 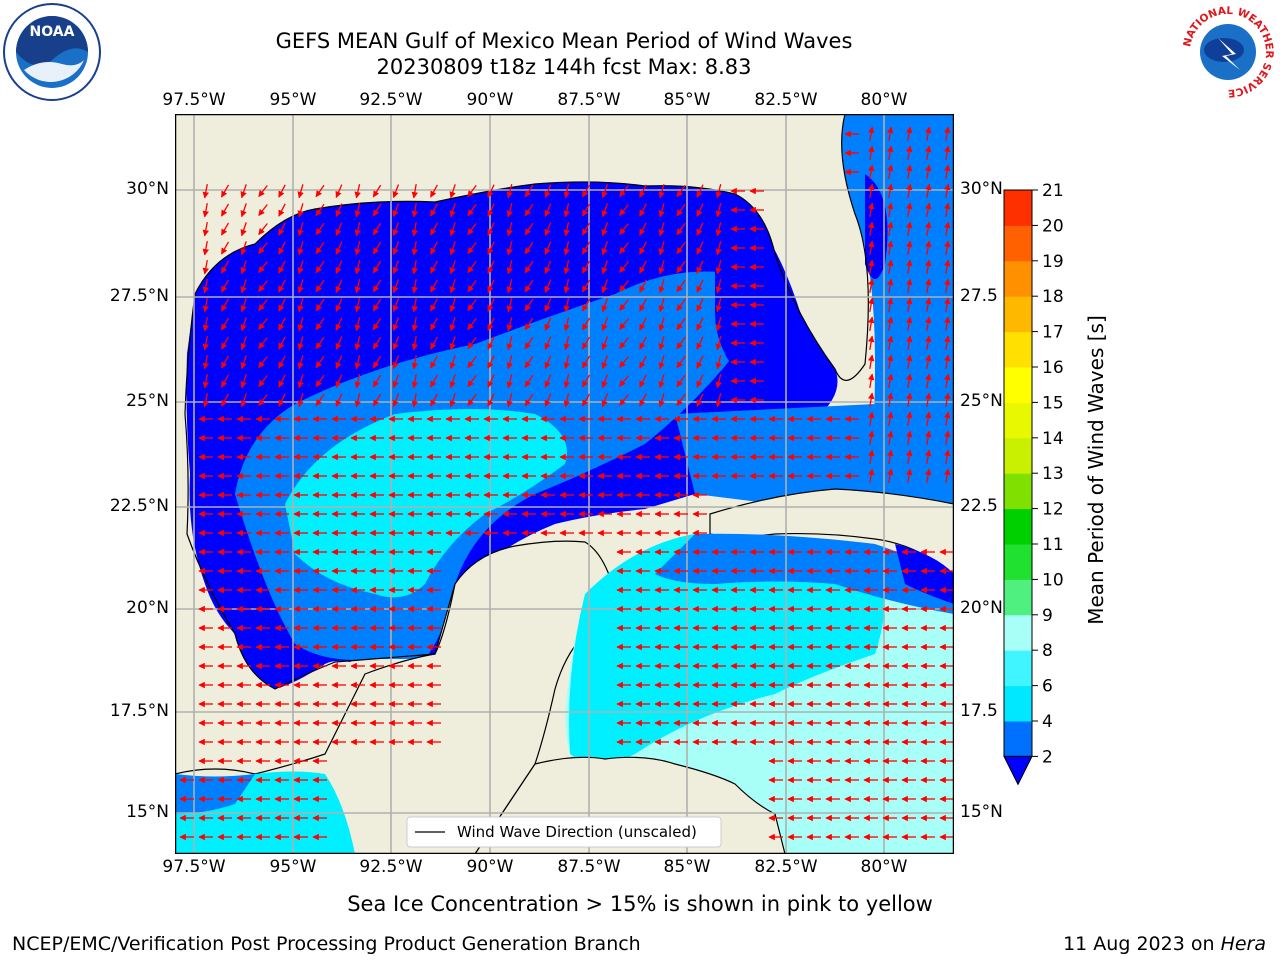 I want to click on tick-label: 17.5, so click(x=979, y=711).